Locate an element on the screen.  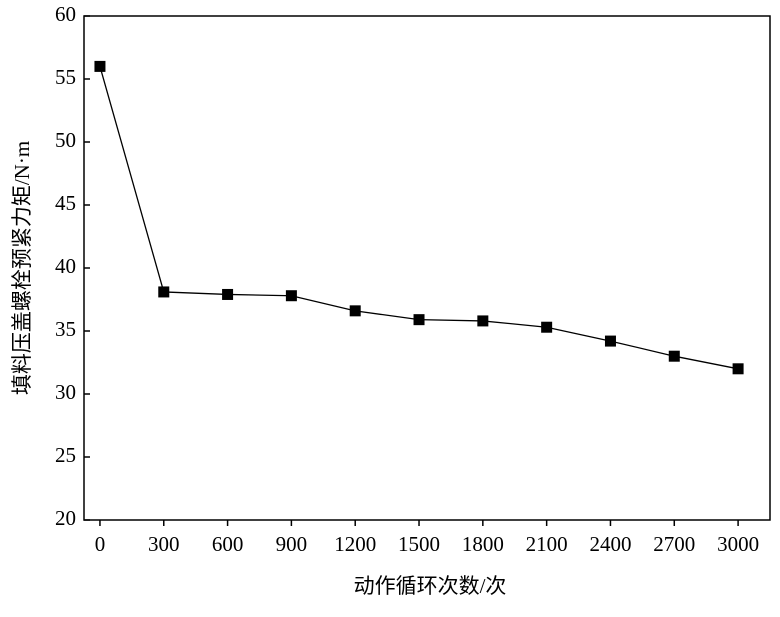
y-tick-label: 50 is located at coordinates (65, 140).